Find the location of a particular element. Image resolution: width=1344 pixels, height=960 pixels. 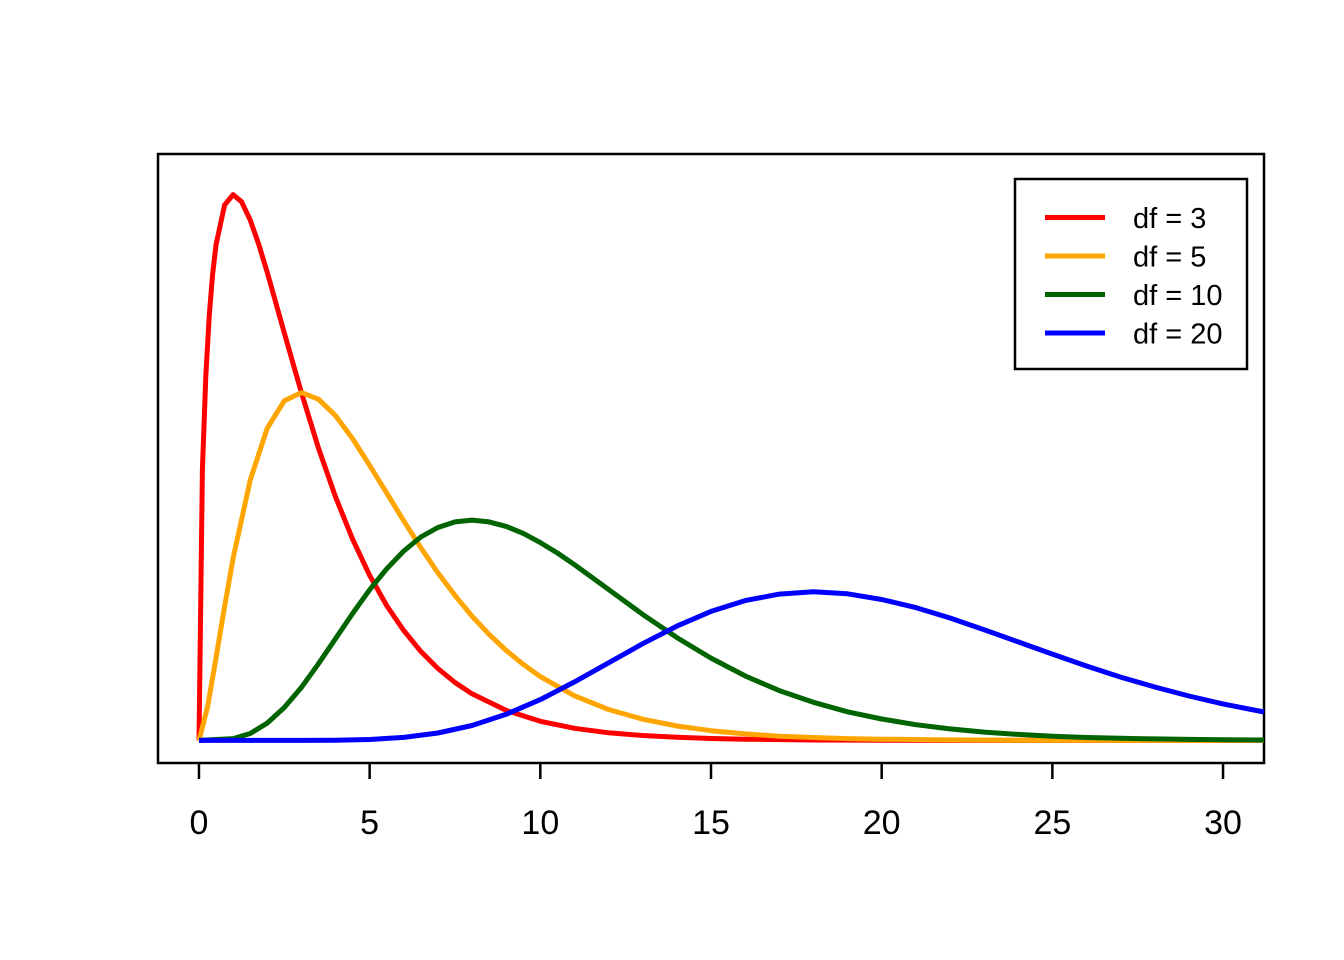

legend-label: df = 5 is located at coordinates (1169, 258).